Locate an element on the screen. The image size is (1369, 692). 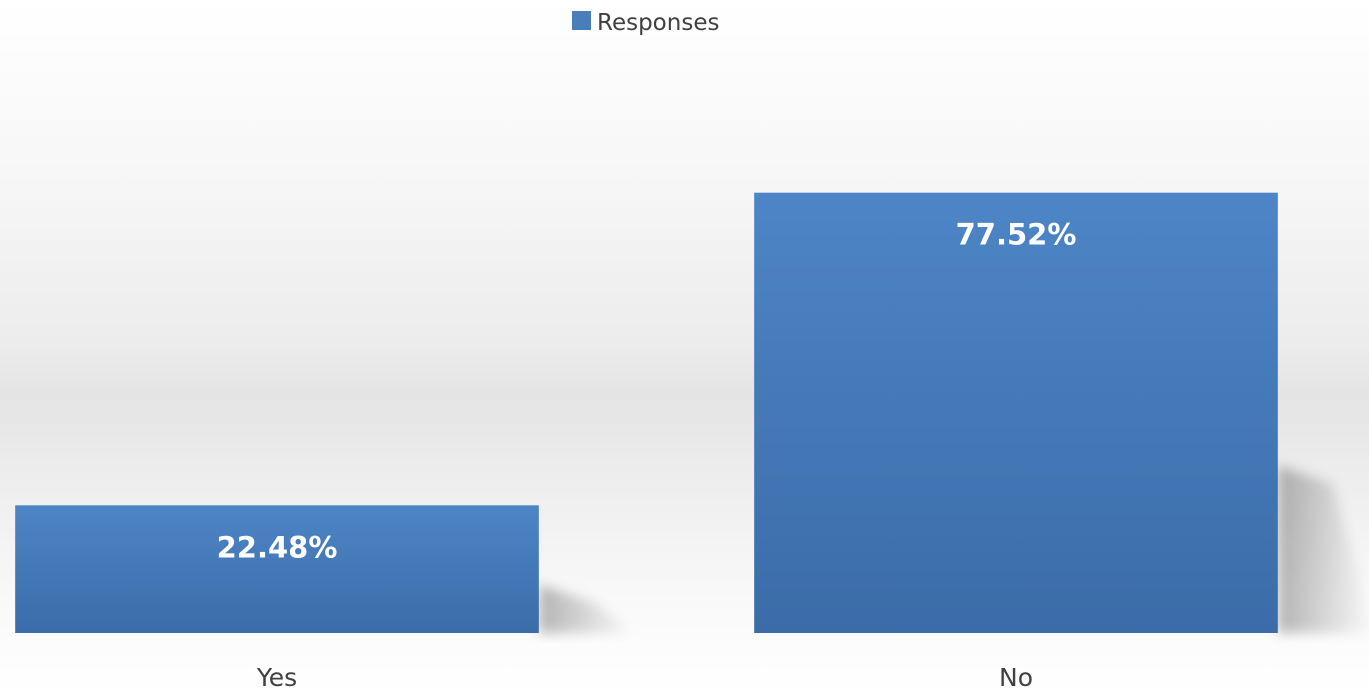
category-axis: Yes No is located at coordinates (644, 677).